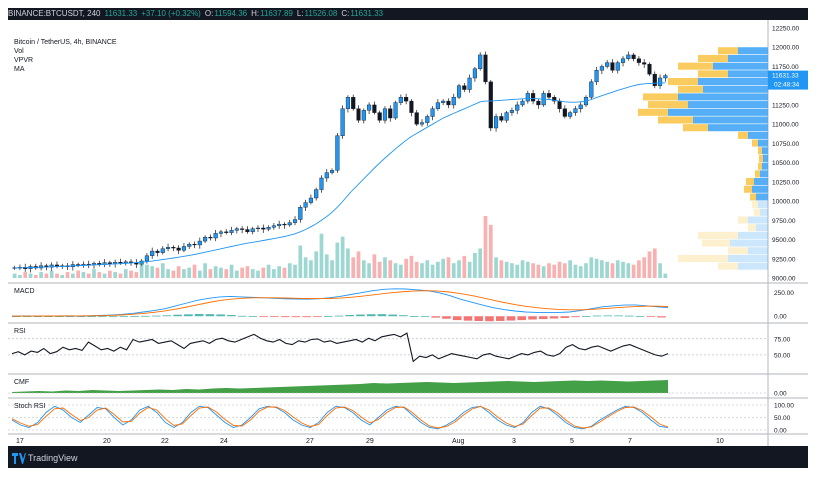 Image resolution: width=818 pixels, height=478 pixels. Describe the element at coordinates (514, 441) in the screenshot. I see `time-tick-label: 3` at that location.